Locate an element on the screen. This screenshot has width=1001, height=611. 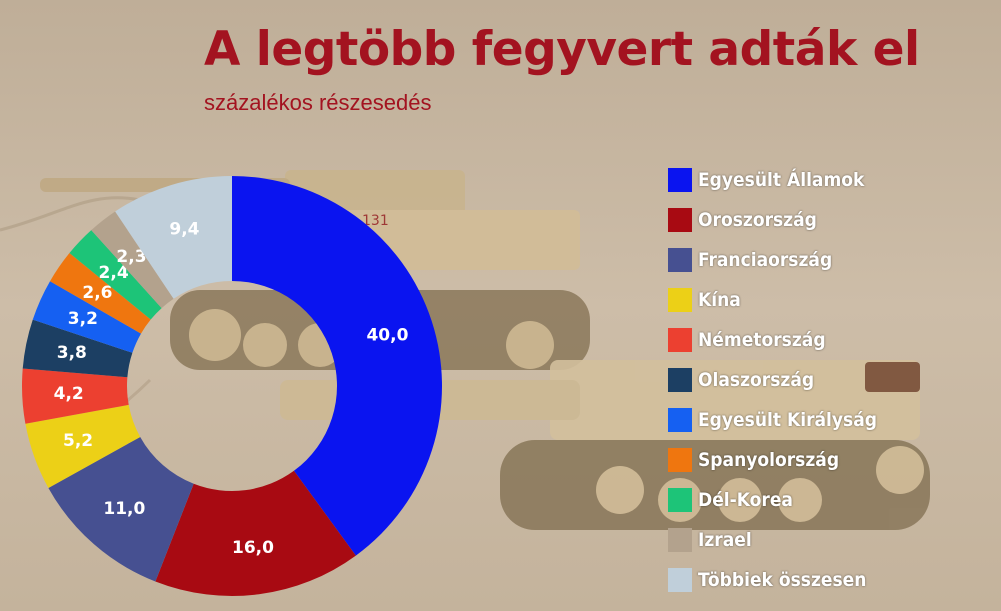
legend-label: Többiek összesen is located at coordinates (782, 580).